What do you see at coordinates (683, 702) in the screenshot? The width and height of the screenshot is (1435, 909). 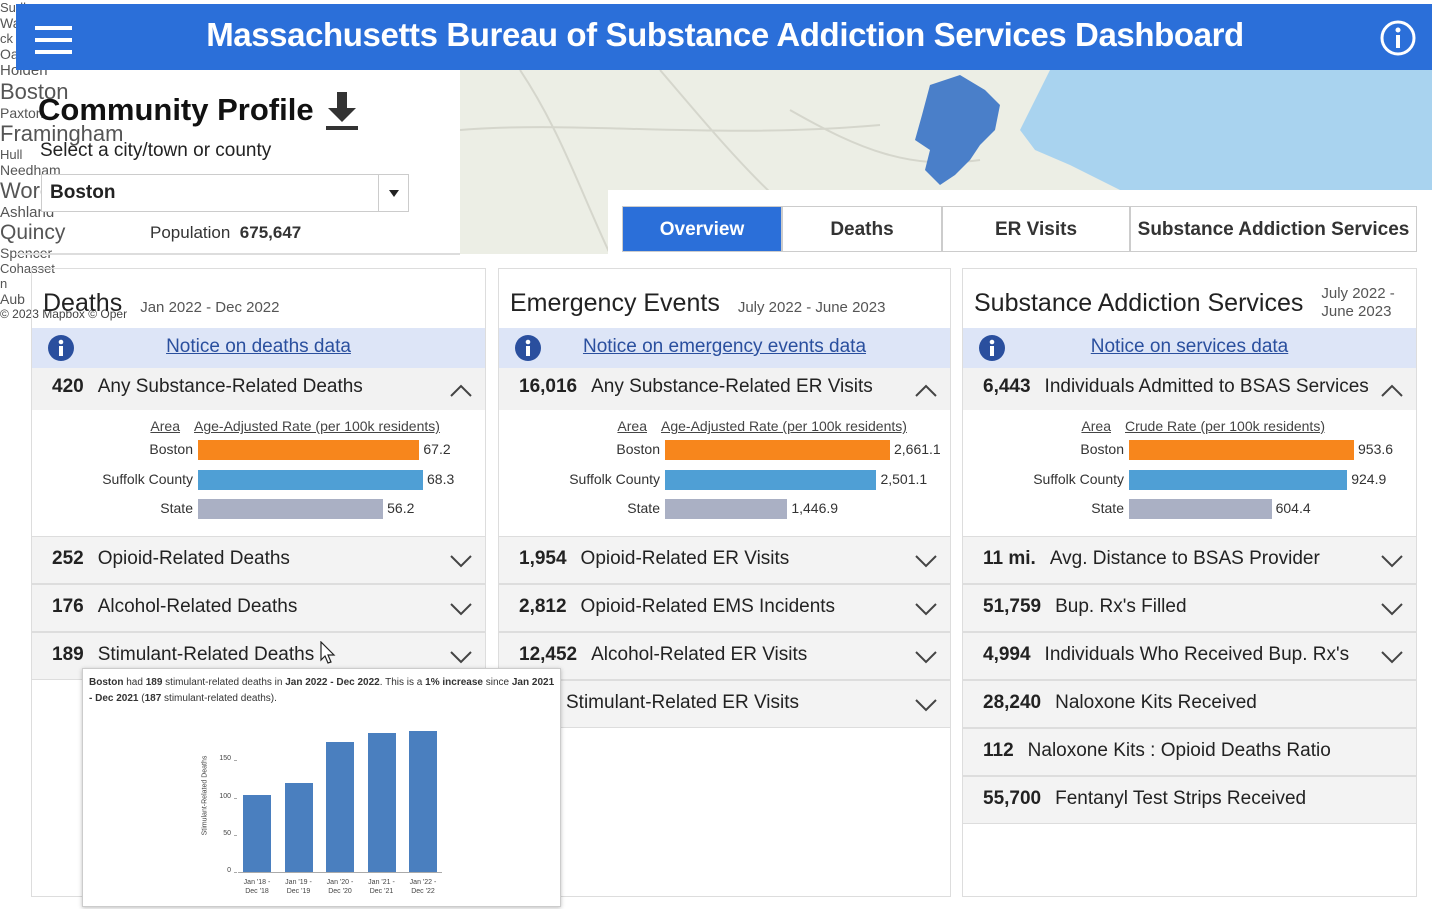 I see `item-label: Stimulant-Related ER Visits` at bounding box center [683, 702].